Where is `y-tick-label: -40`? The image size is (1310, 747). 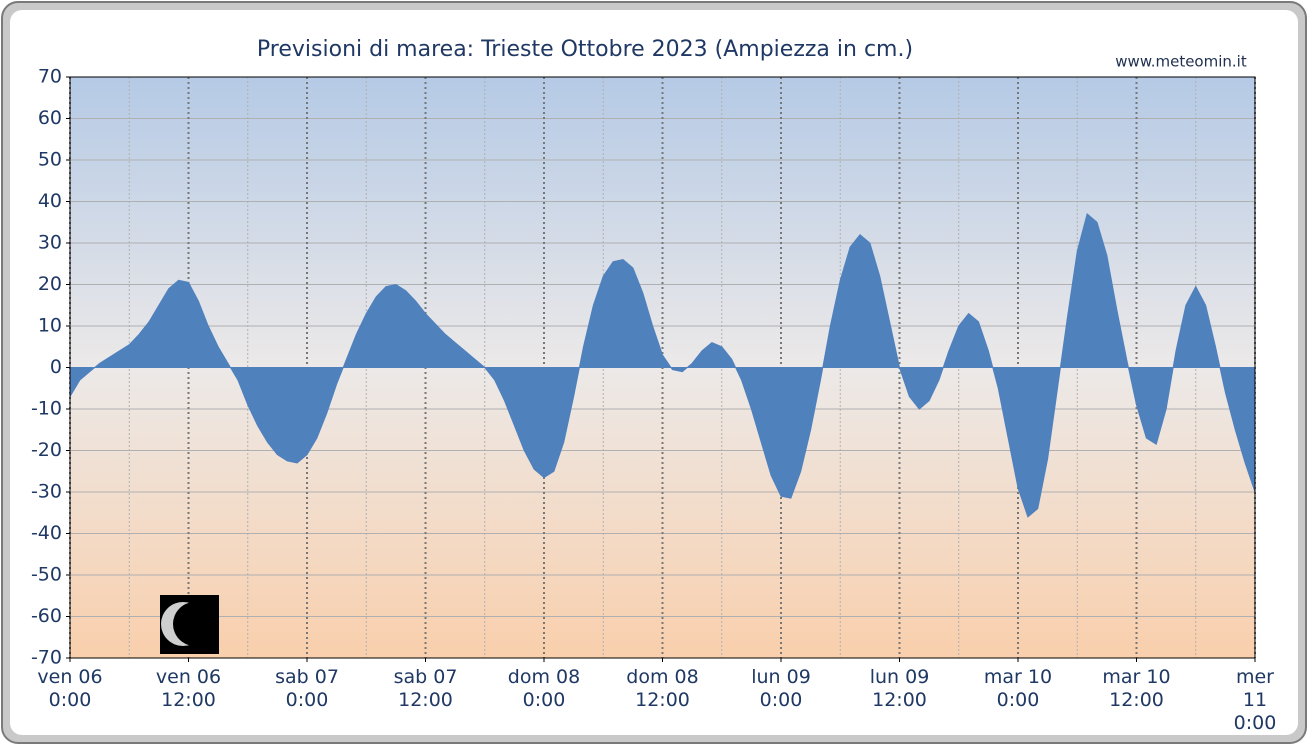
y-tick-label: -40 is located at coordinates (46, 533).